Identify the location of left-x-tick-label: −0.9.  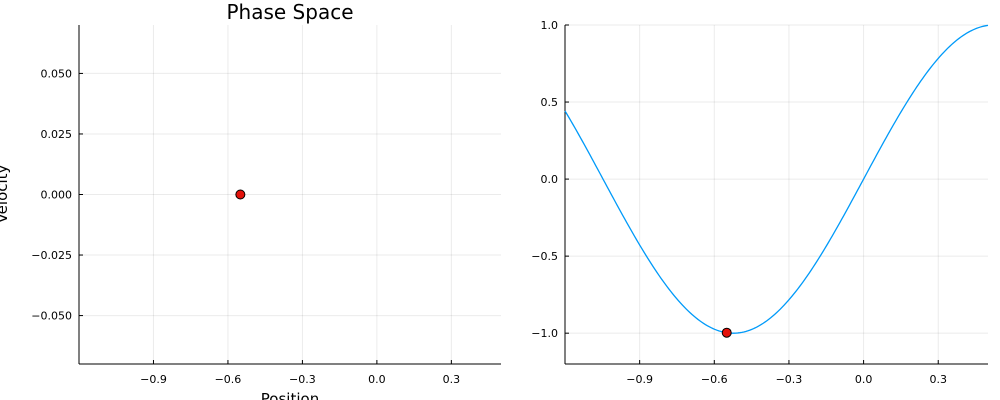
(153, 379).